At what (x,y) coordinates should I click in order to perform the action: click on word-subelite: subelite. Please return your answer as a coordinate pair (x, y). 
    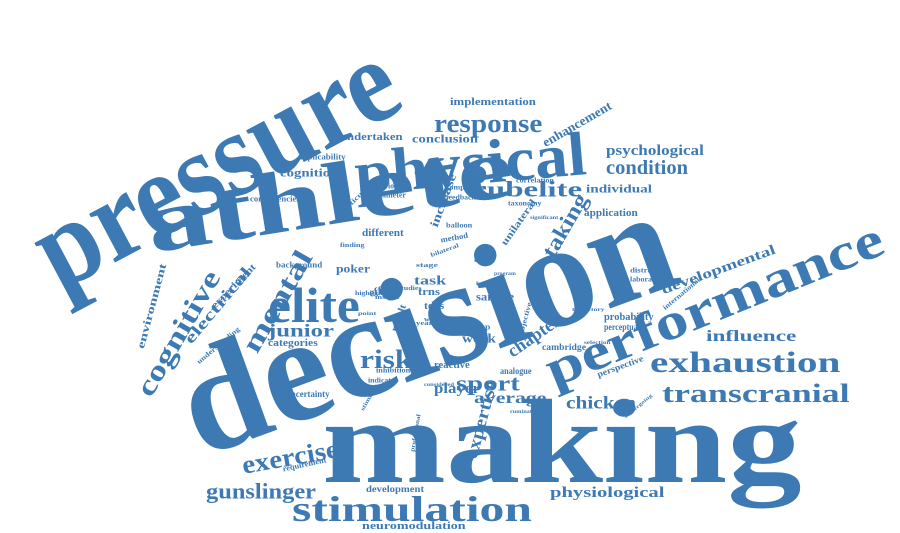
    Looking at the image, I should click on (528, 189).